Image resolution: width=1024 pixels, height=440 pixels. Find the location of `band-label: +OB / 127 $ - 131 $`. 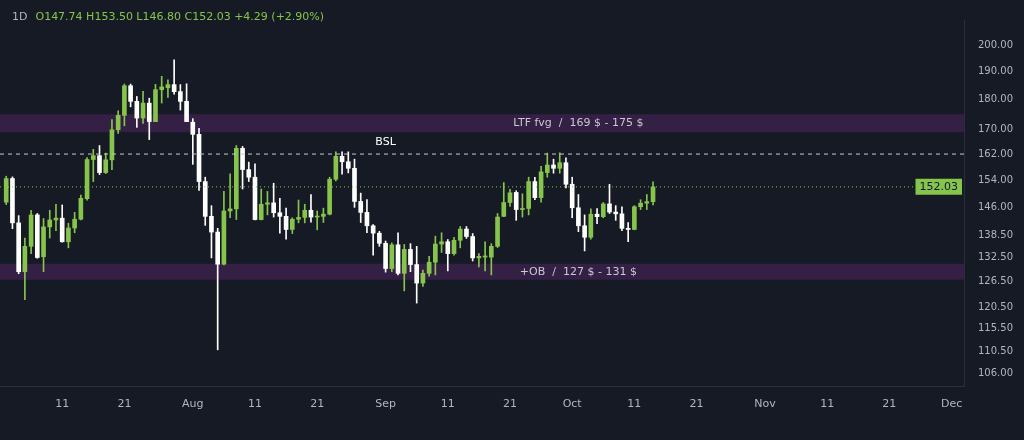

band-label: +OB / 127 $ - 131 $ is located at coordinates (578, 271).